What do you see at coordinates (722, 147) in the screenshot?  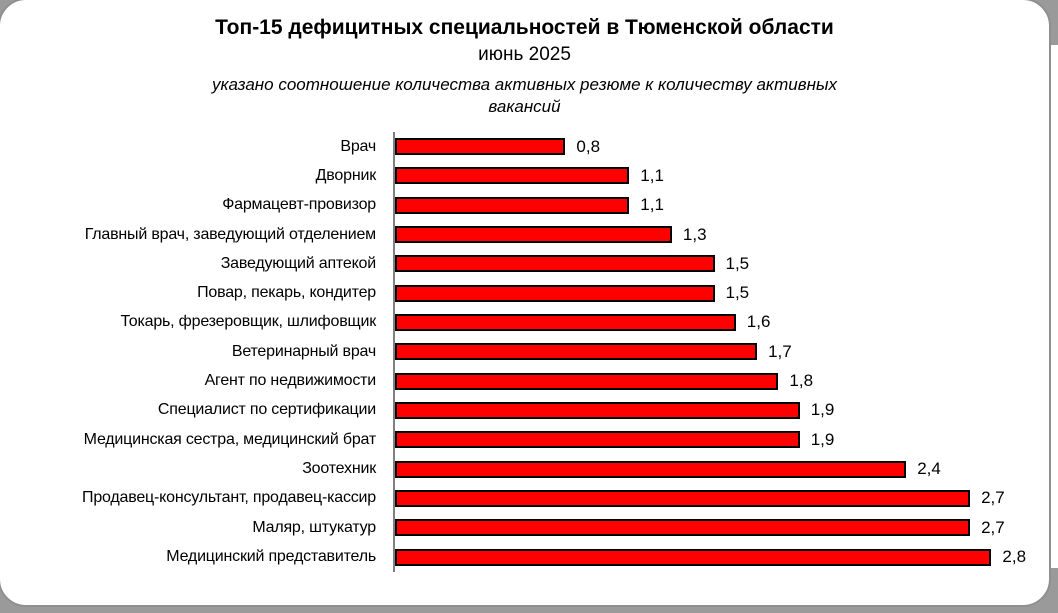 I see `bar-area: 0,8` at bounding box center [722, 147].